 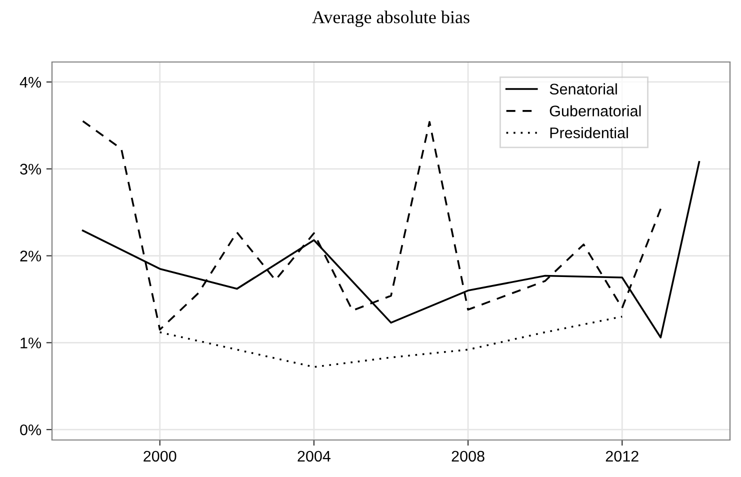 I want to click on y-tick-label: 4%, so click(x=31, y=82).